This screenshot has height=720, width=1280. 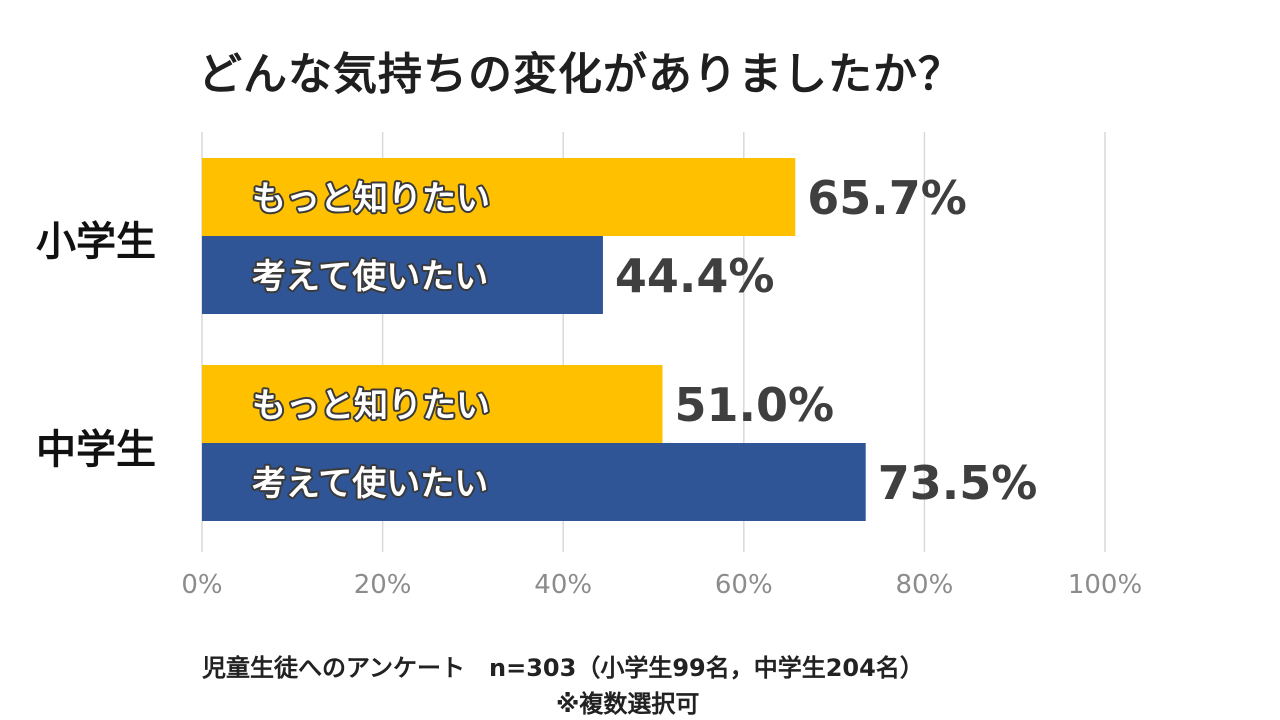 What do you see at coordinates (96, 242) in the screenshot?
I see `group-label-elementary: 小学生` at bounding box center [96, 242].